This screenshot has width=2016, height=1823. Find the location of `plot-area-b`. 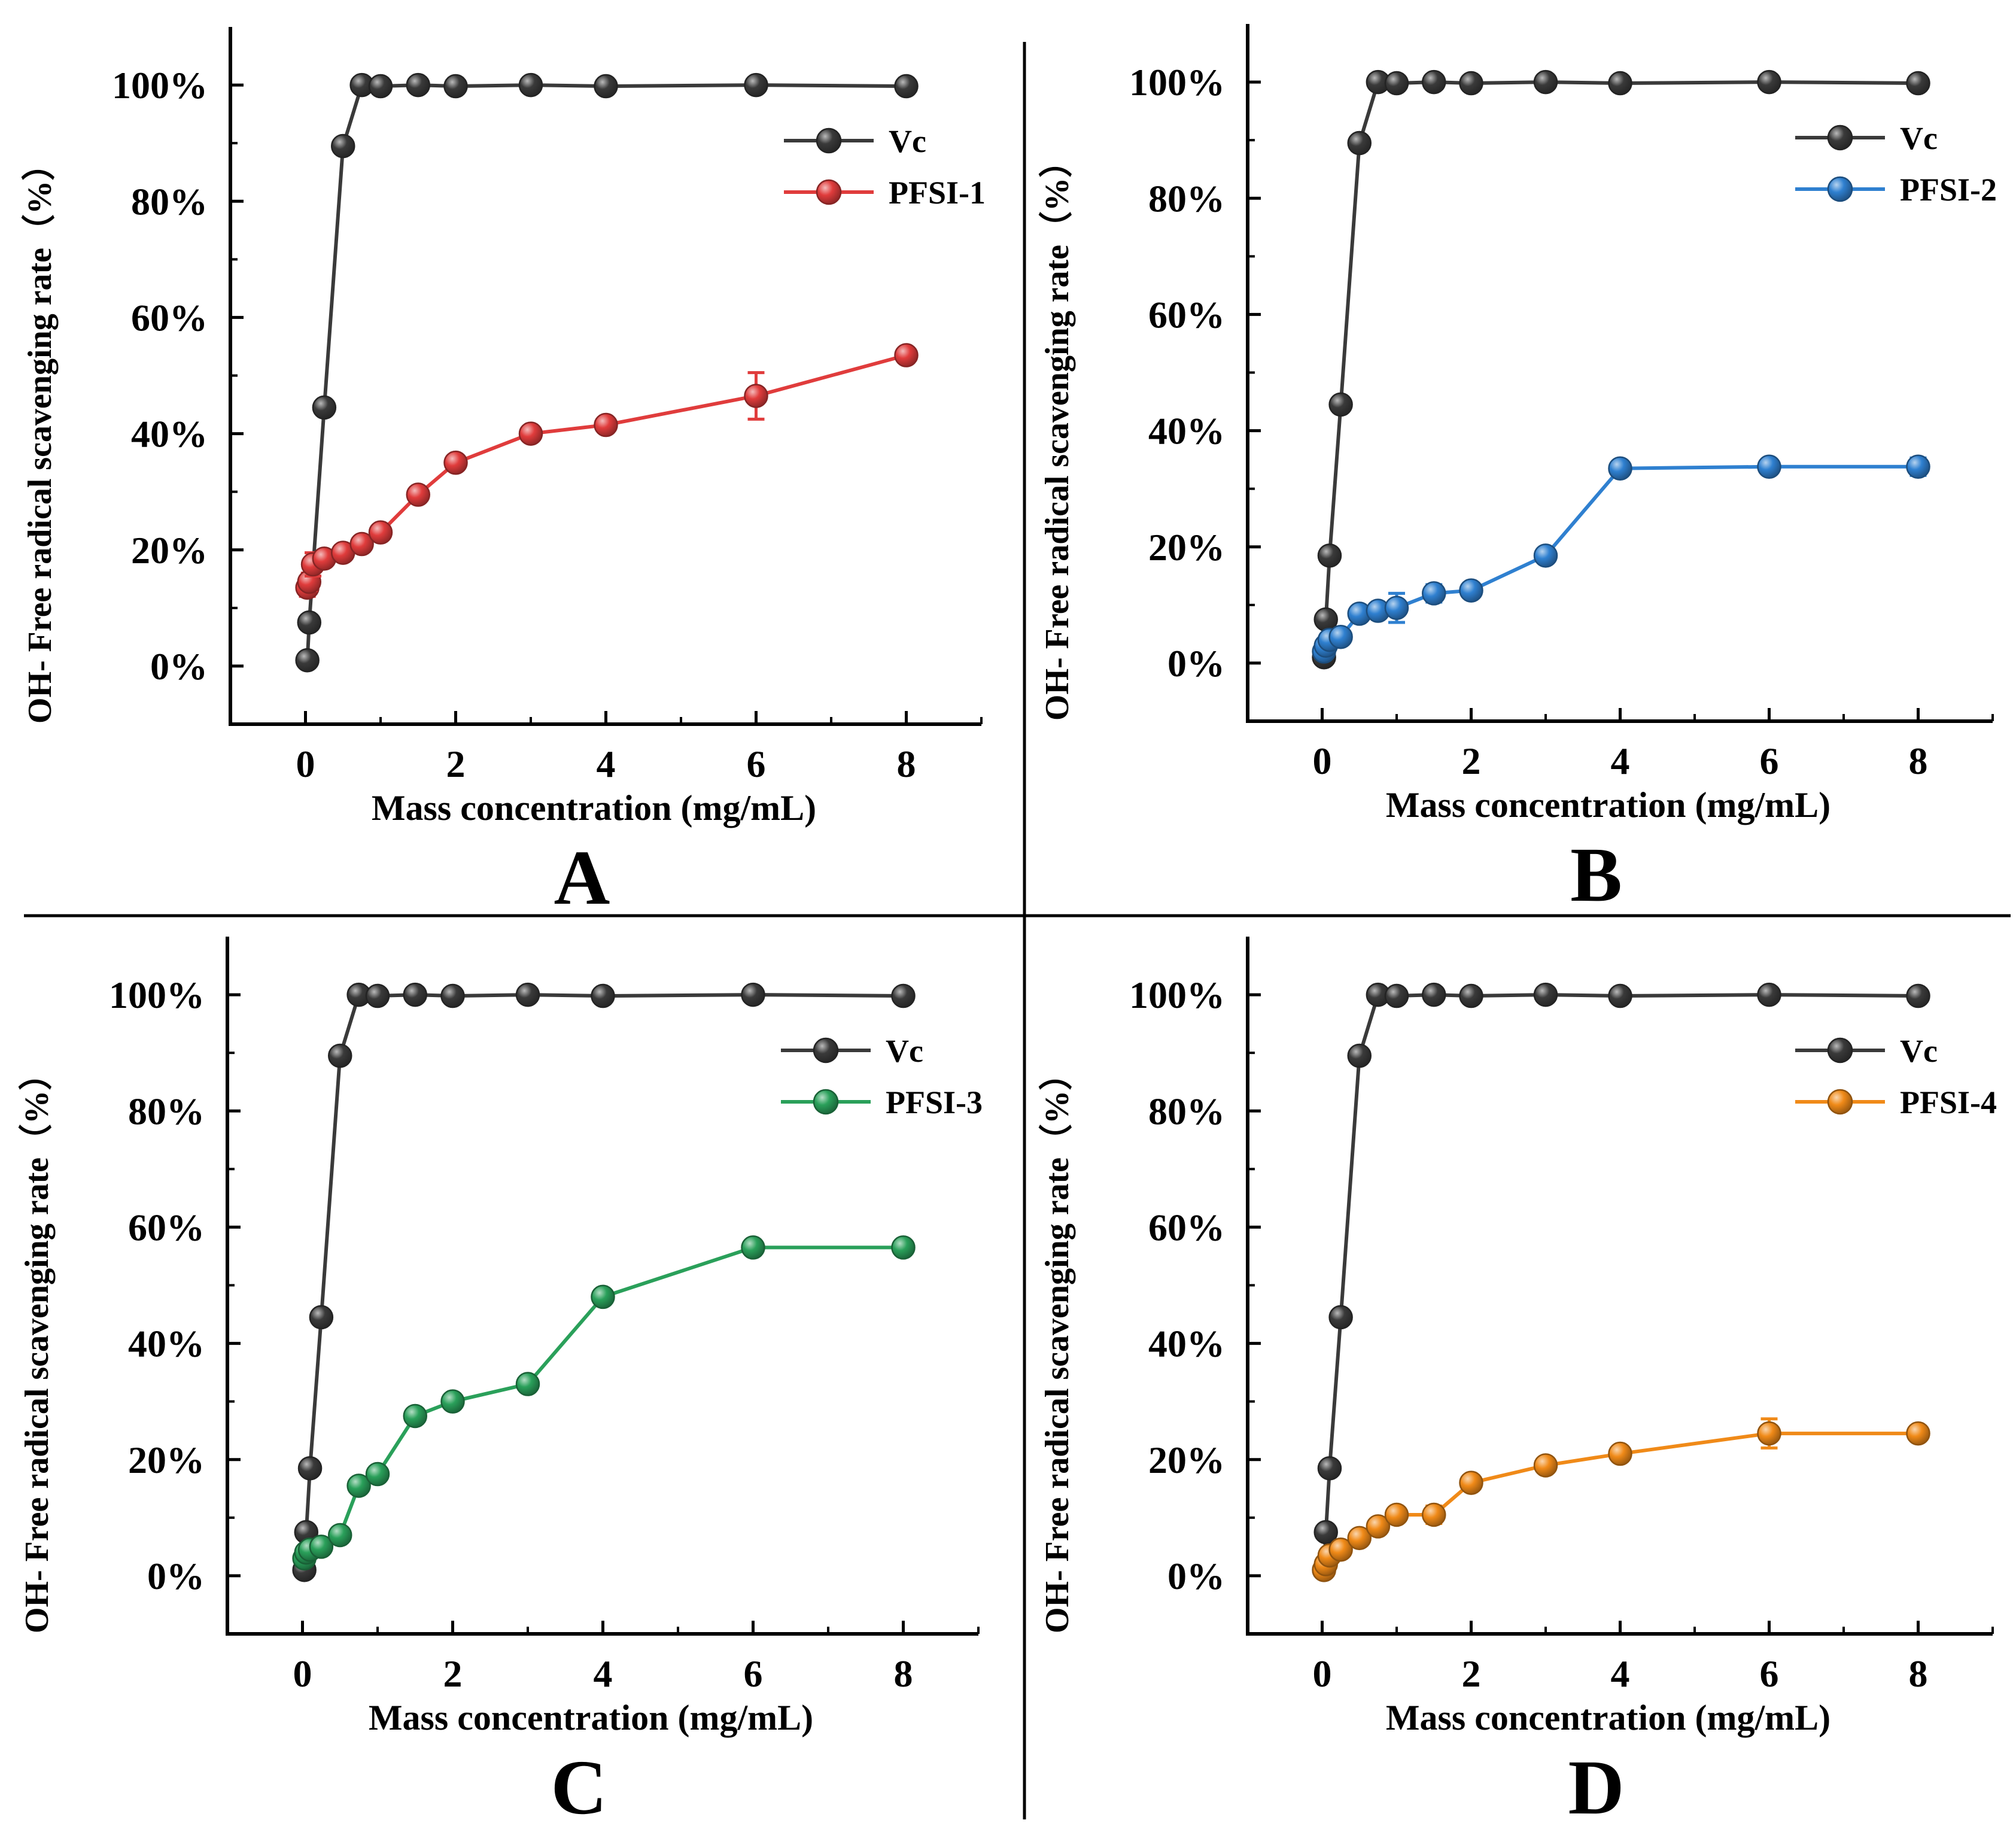

plot-area-b is located at coordinates (1620, 373).